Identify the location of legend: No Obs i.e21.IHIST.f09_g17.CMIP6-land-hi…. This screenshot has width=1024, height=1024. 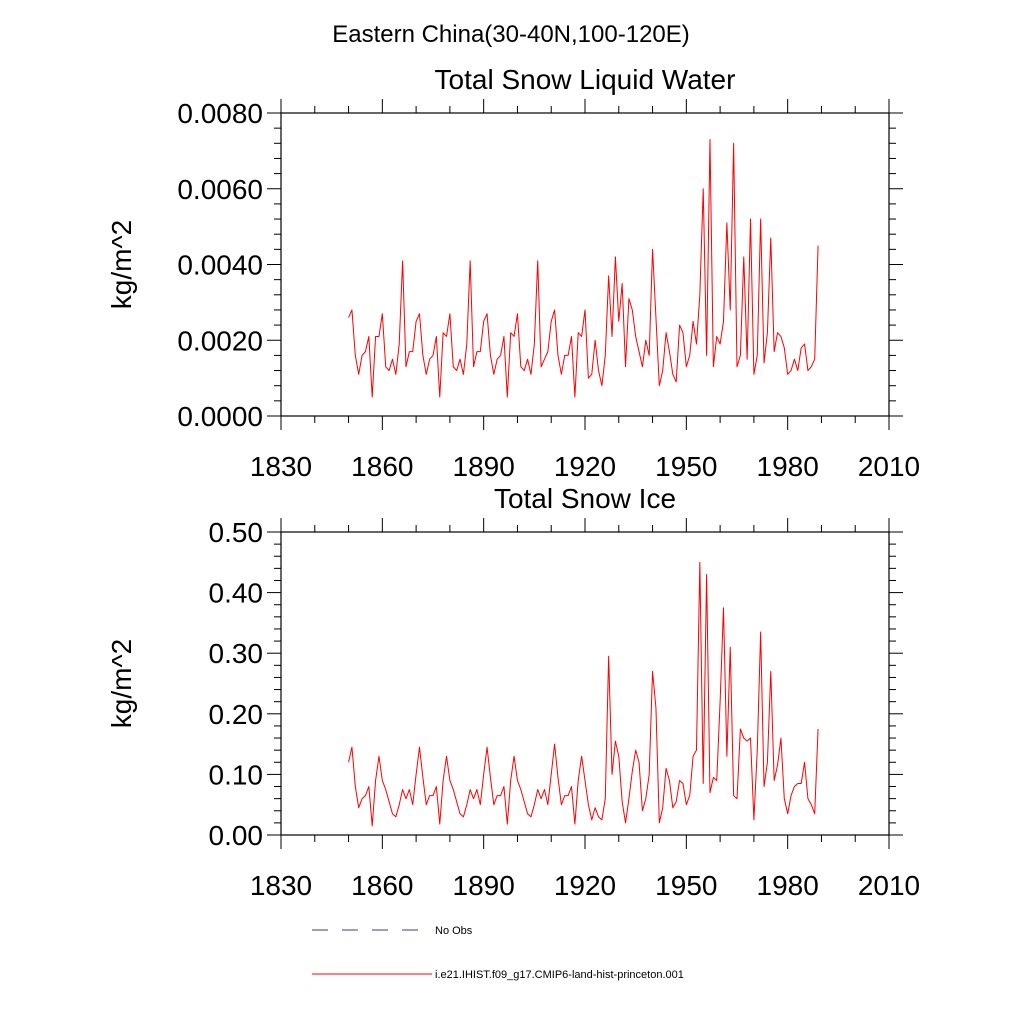
(498, 953).